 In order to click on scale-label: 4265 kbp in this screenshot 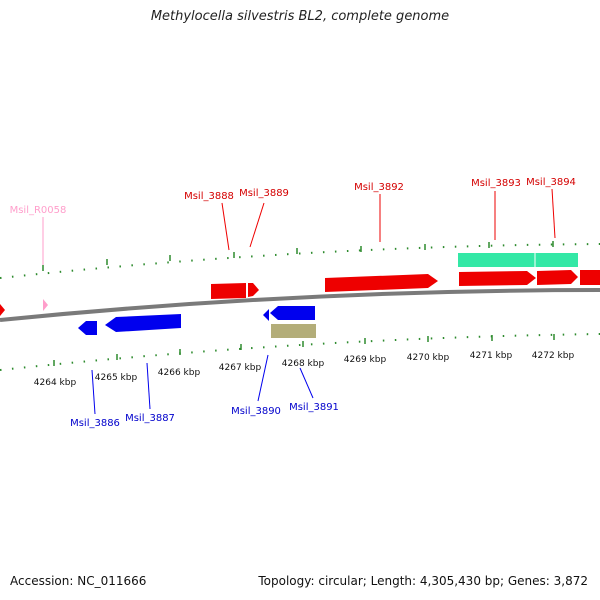, I will do `click(116, 378)`.